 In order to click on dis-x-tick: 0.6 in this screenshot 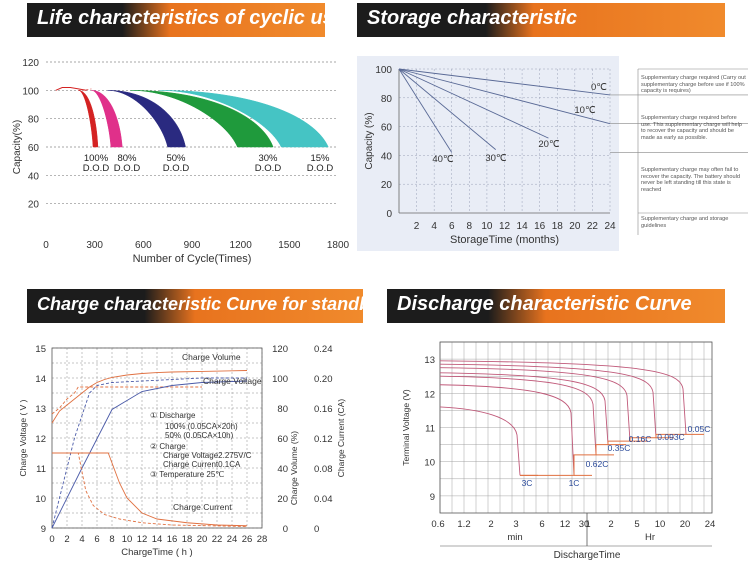, I will do `click(437, 524)`.